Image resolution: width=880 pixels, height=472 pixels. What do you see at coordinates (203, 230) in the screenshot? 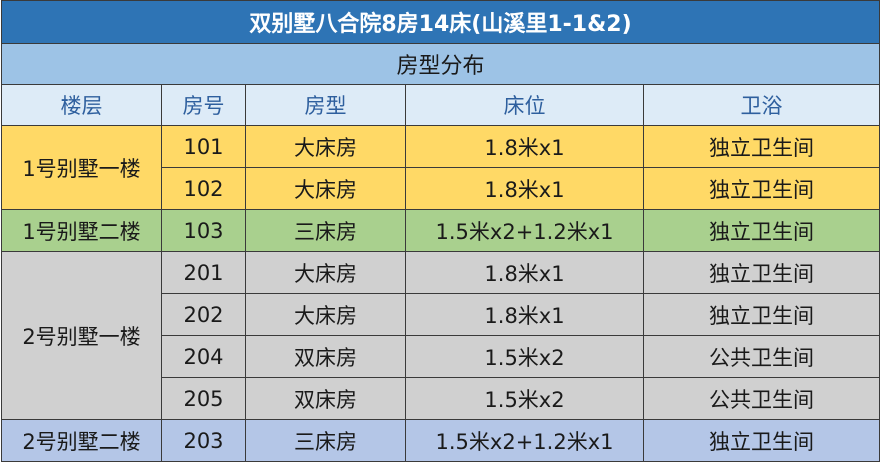
I see `room-number-cell: 103` at bounding box center [203, 230].